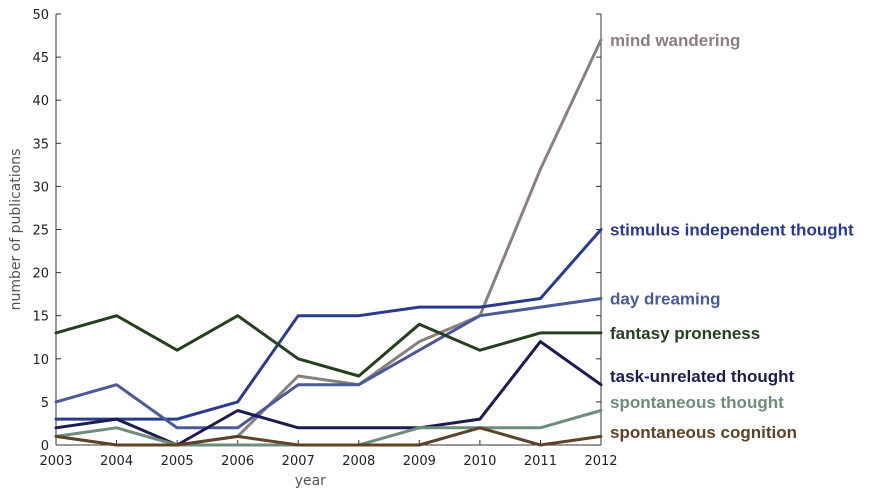 This screenshot has height=496, width=892. I want to click on y-tick-label: 0, so click(45, 446).